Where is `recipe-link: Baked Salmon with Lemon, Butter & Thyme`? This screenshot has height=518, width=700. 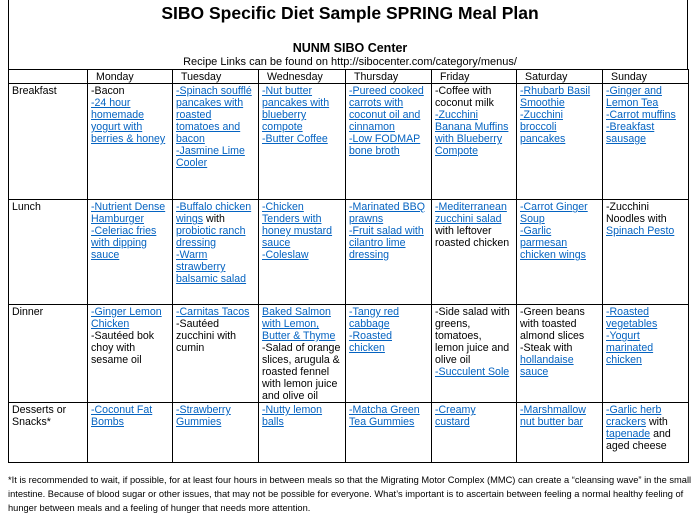
recipe-link: Baked Salmon with Lemon, Butter & Thyme is located at coordinates (299, 324).